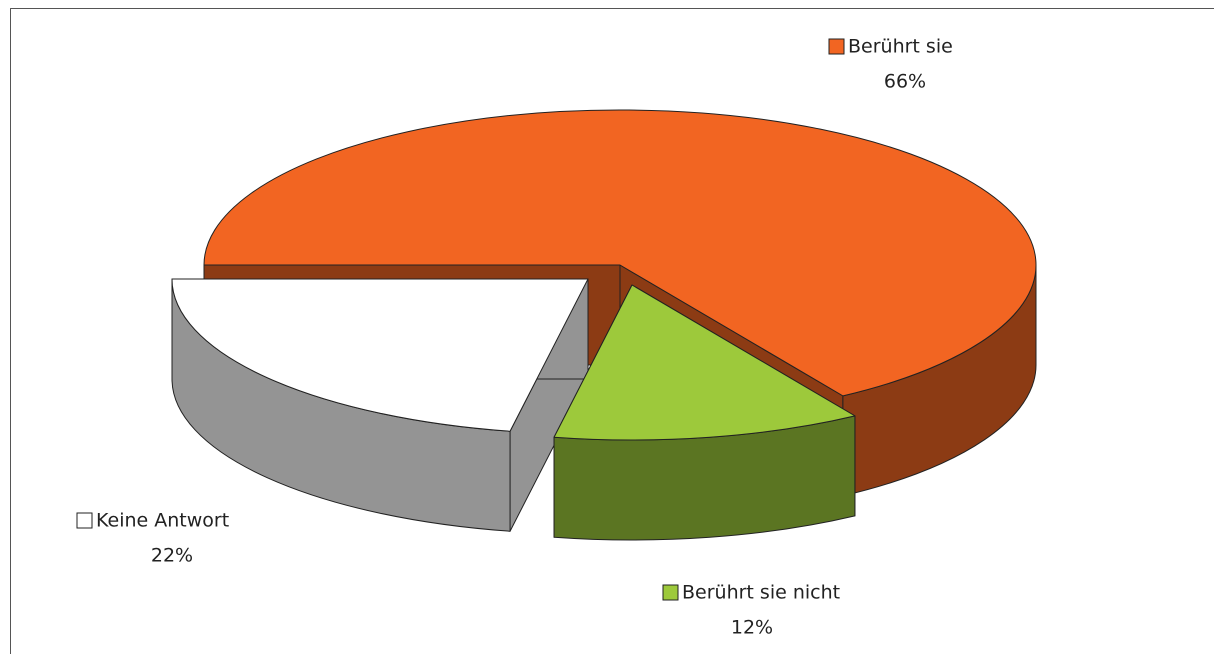 This screenshot has width=1214, height=654. What do you see at coordinates (900, 47) in the screenshot?
I see `category-label: Berührt sie` at bounding box center [900, 47].